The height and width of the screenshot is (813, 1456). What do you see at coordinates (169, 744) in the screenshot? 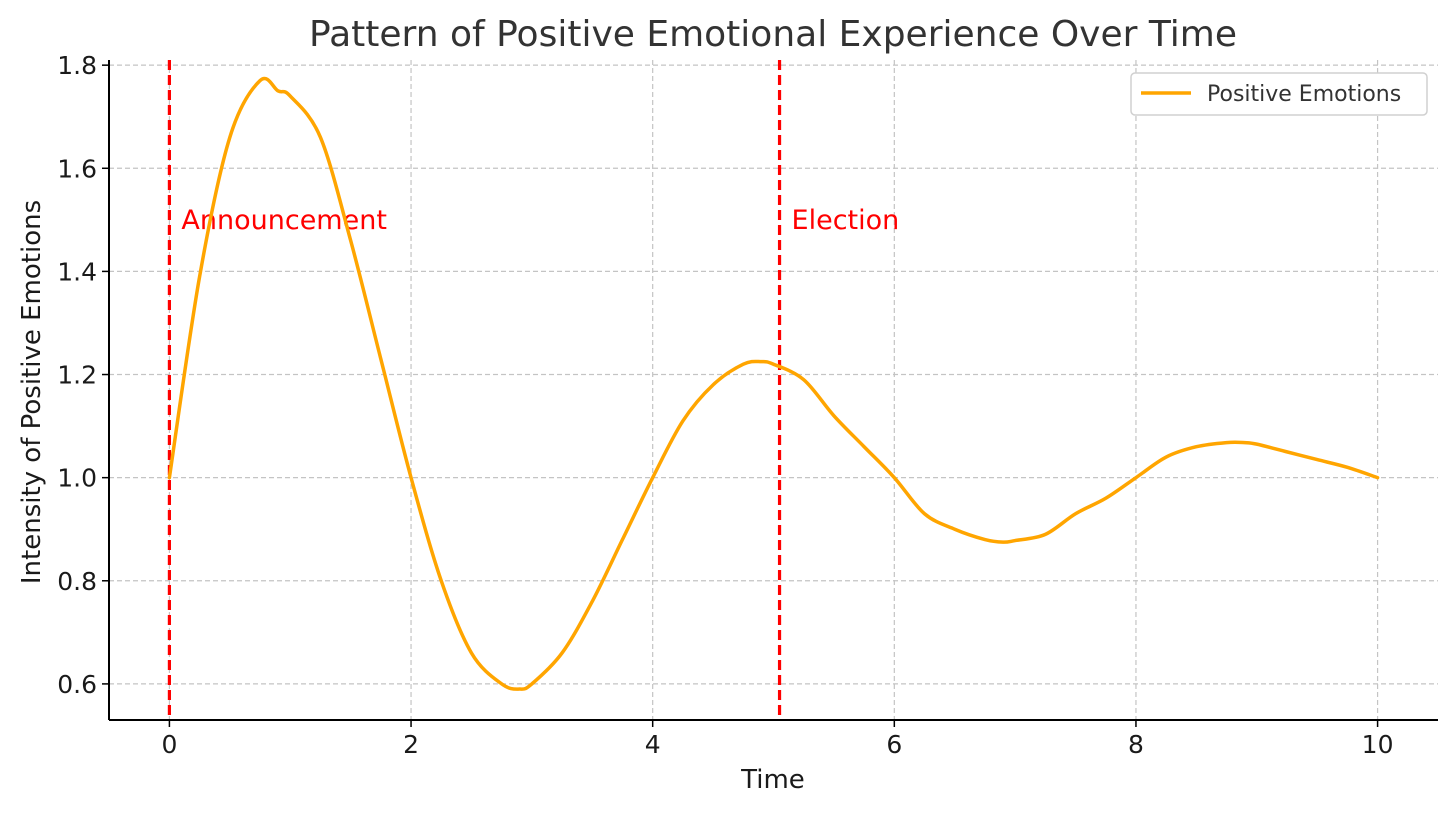
I see `x-tick-label: 0` at bounding box center [169, 744].